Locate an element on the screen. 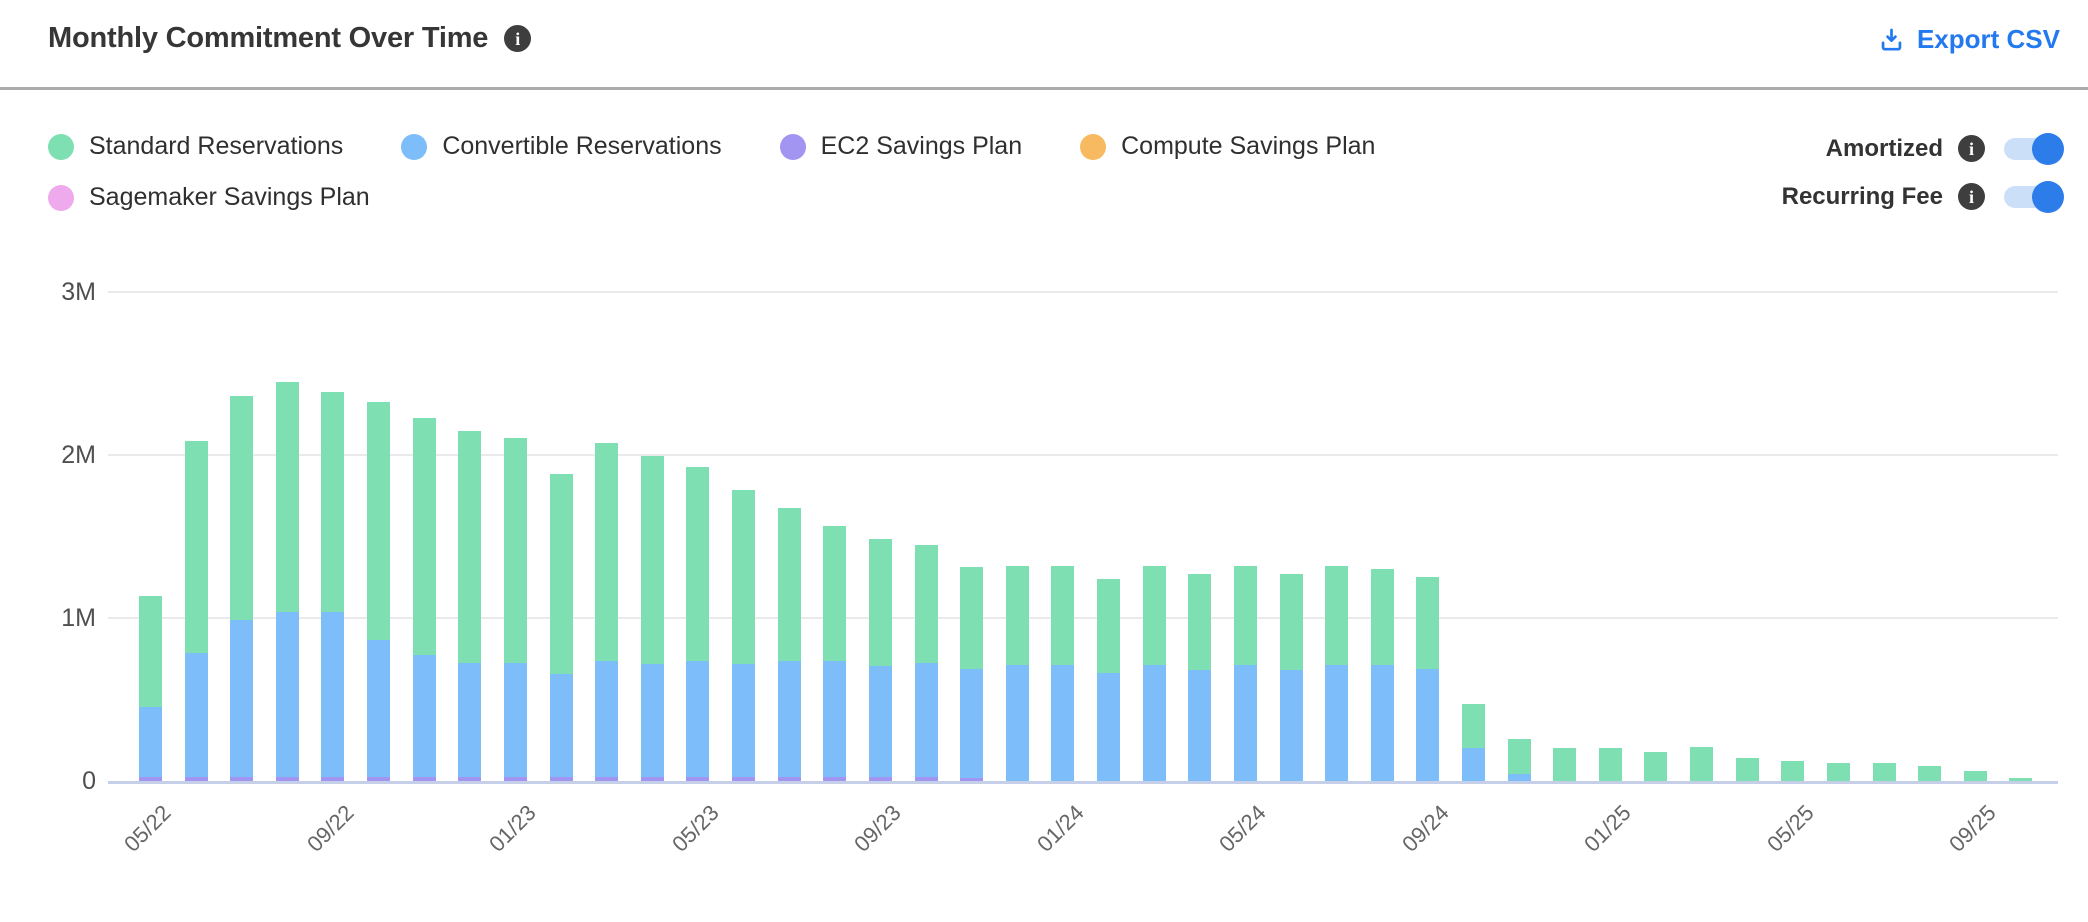  bar-10-22-convertible-reservations is located at coordinates (379, 708).